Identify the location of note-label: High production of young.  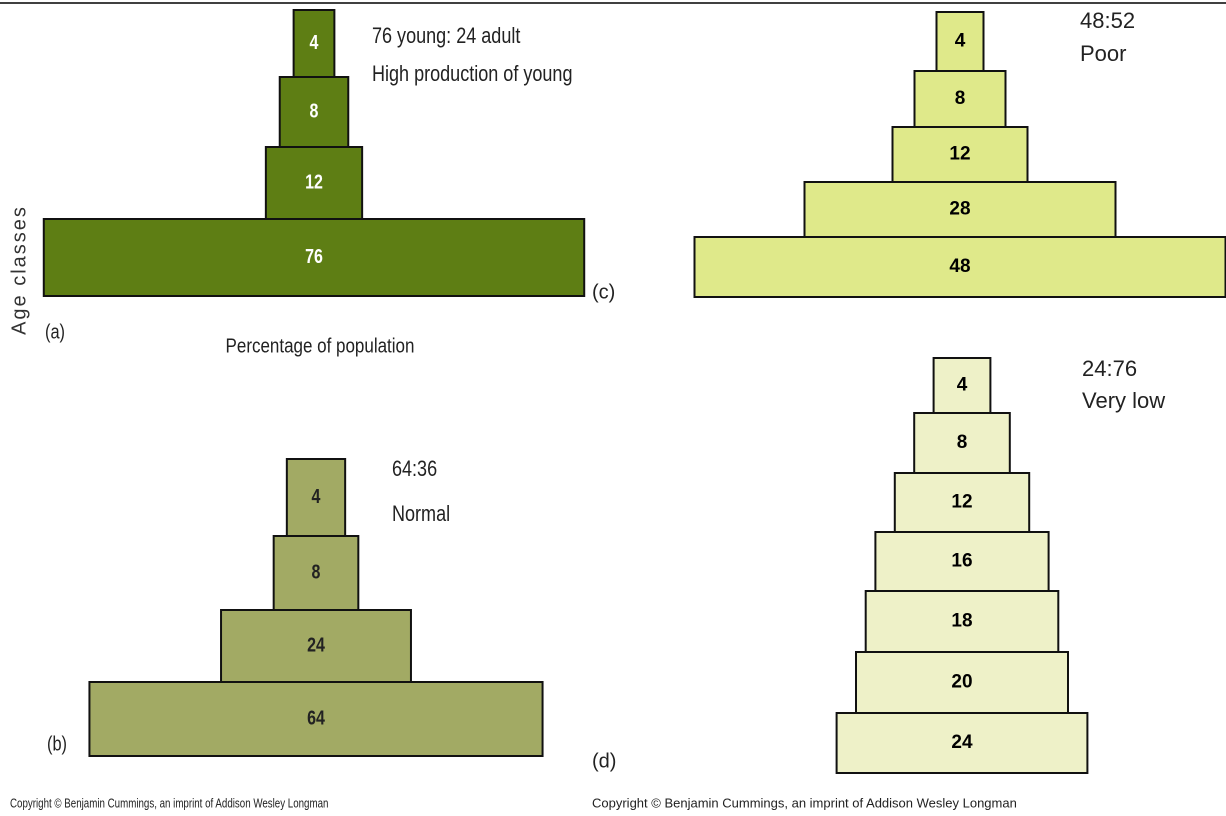
(472, 74).